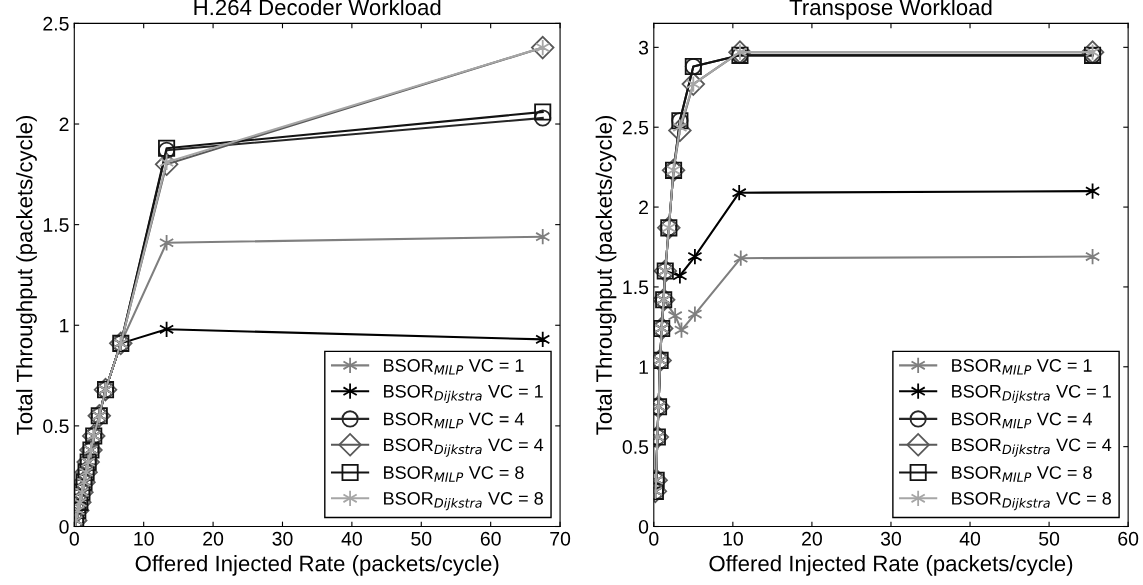  What do you see at coordinates (643, 47) in the screenshot?
I see `y-tick-label: 3` at bounding box center [643, 47].